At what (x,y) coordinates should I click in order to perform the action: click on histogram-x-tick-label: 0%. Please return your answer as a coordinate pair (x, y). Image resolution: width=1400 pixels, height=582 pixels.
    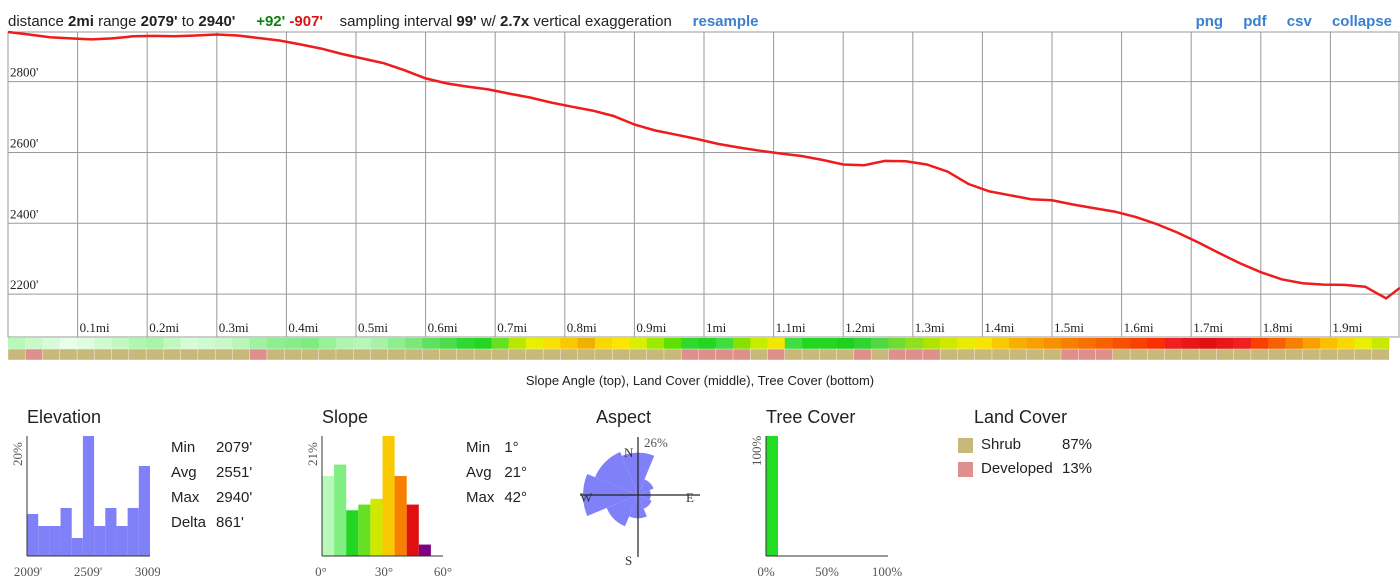
    Looking at the image, I should click on (766, 571).